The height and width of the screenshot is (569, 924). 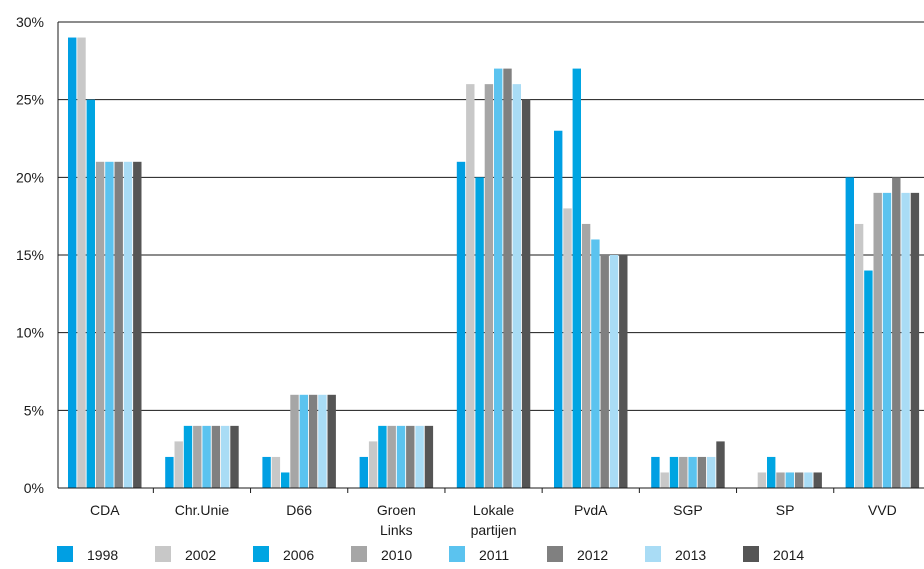 What do you see at coordinates (396, 510) in the screenshot?
I see `x-tick-label: Groen` at bounding box center [396, 510].